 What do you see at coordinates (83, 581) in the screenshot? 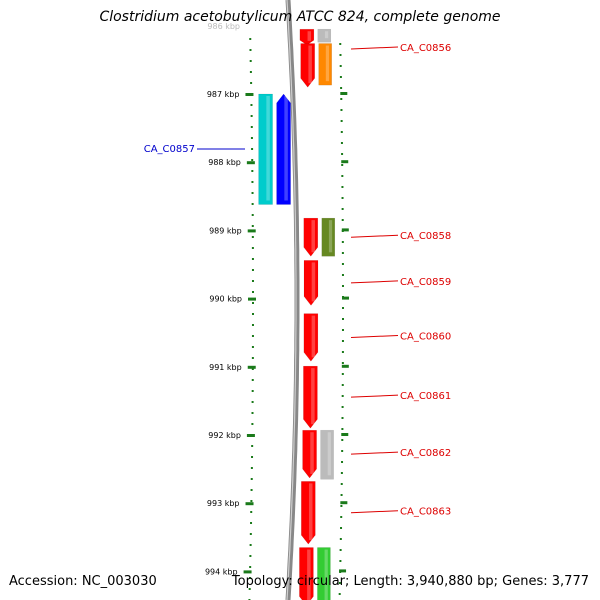
I see `accession-text: Accession: NC_003030` at bounding box center [83, 581].